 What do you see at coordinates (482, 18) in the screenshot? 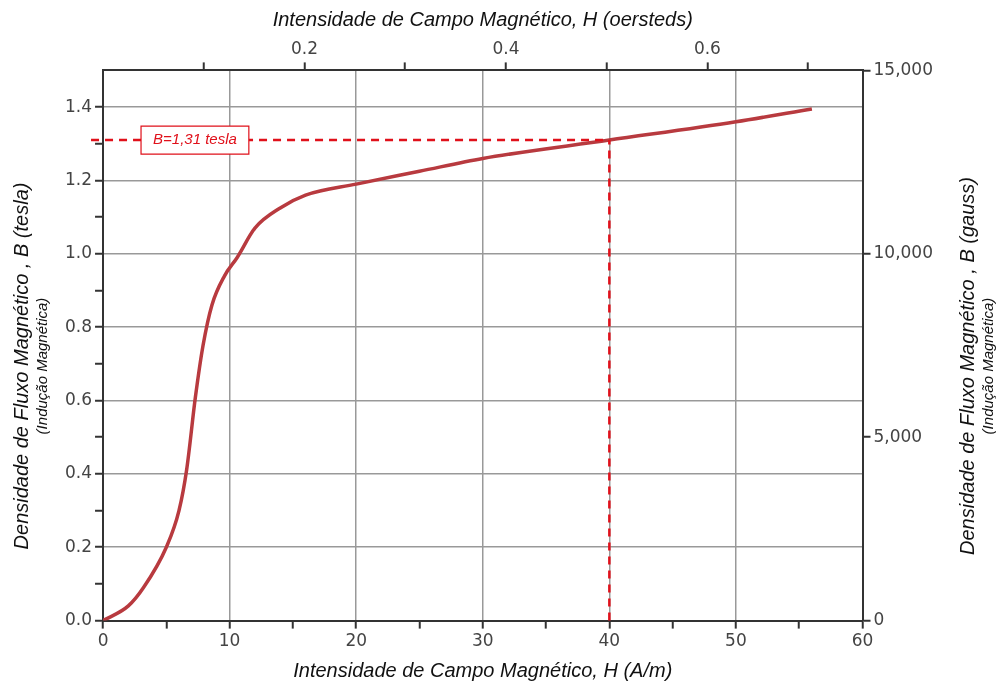
I see `x2-axis-title: Intensidade de Campo Magnético, H (oersteds)` at bounding box center [482, 18].